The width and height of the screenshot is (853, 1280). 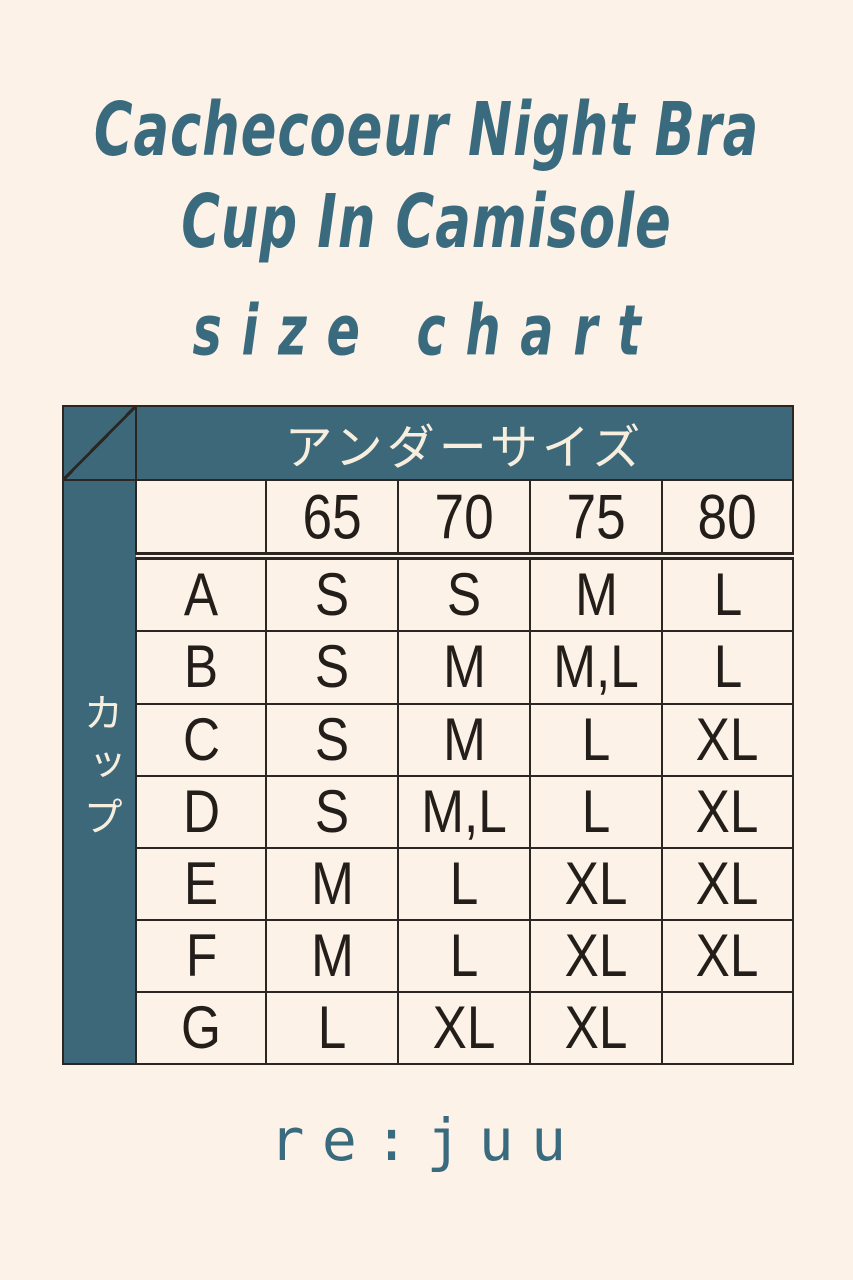 I want to click on table-row-cup-a: A S S M L, so click(x=429, y=593).